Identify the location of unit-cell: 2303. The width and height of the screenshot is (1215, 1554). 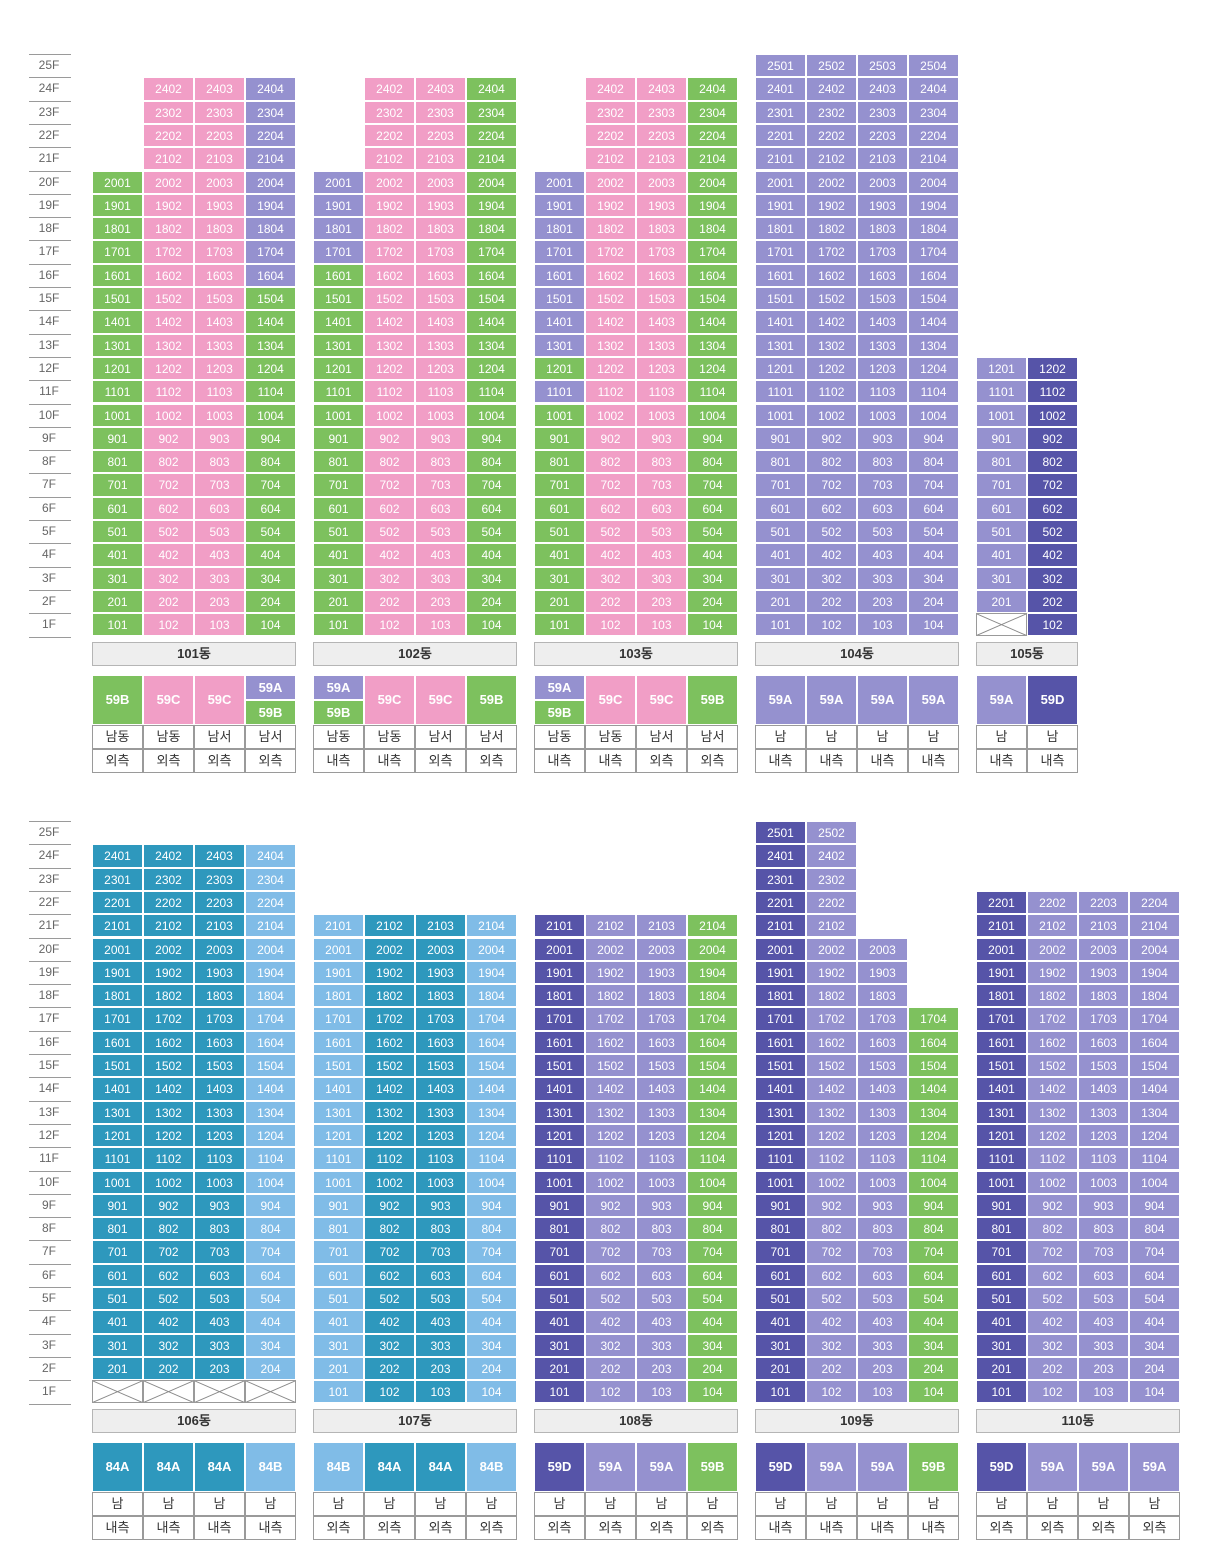
(219, 879).